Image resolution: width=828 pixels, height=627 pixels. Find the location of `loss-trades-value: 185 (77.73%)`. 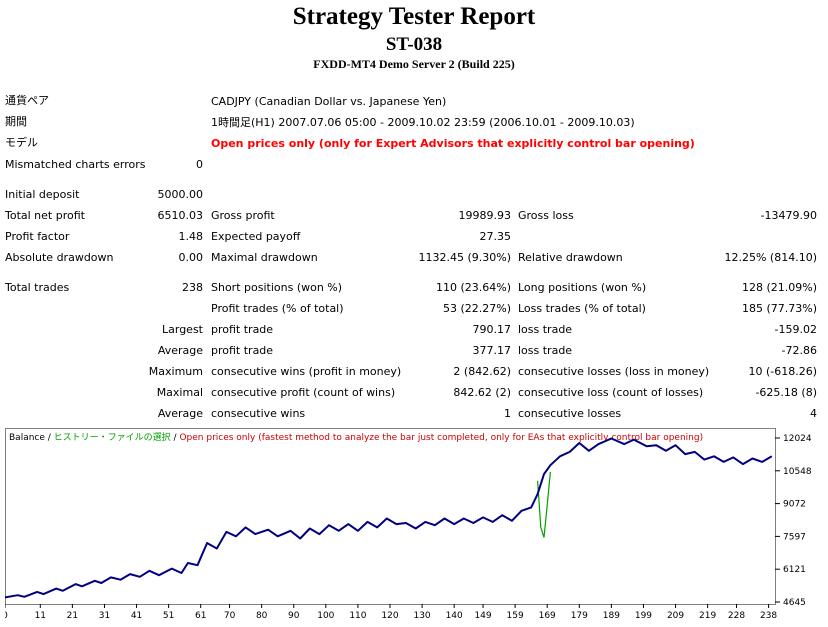

loss-trades-value: 185 (77.73%) is located at coordinates (779, 308).